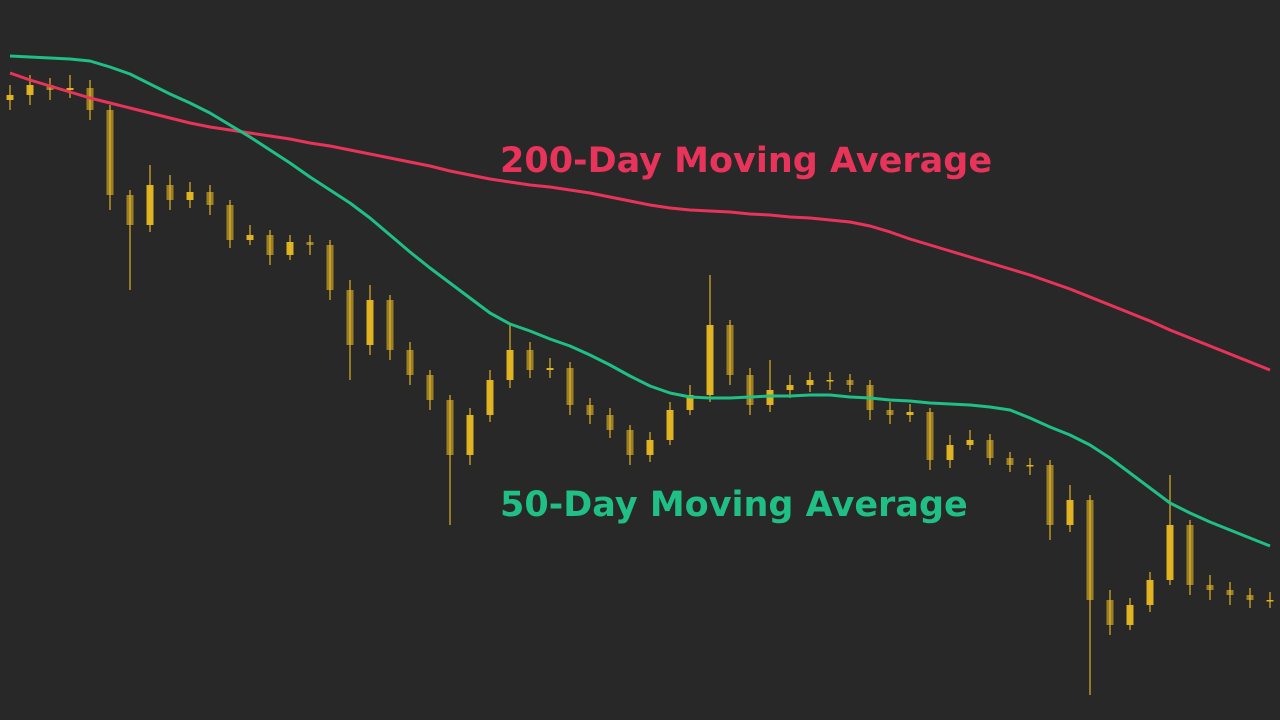 The height and width of the screenshot is (720, 1280). I want to click on annotation: 50-Day Moving Average, so click(734, 505).